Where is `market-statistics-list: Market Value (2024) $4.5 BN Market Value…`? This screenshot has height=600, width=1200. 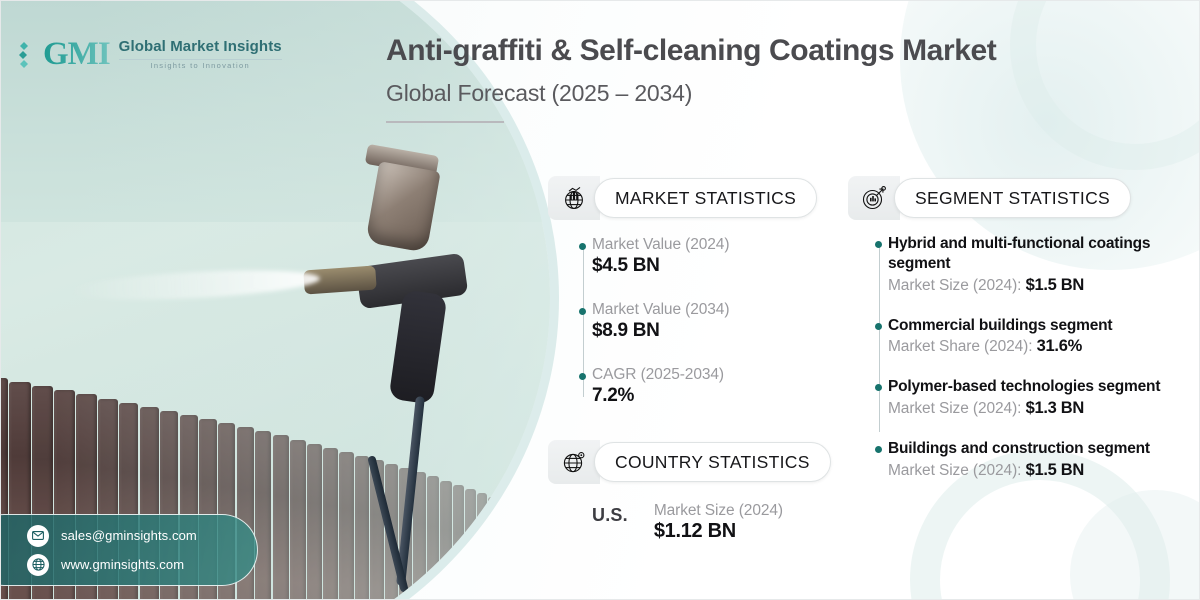 market-statistics-list: Market Value (2024) $4.5 BN Market Value… is located at coordinates (682, 321).